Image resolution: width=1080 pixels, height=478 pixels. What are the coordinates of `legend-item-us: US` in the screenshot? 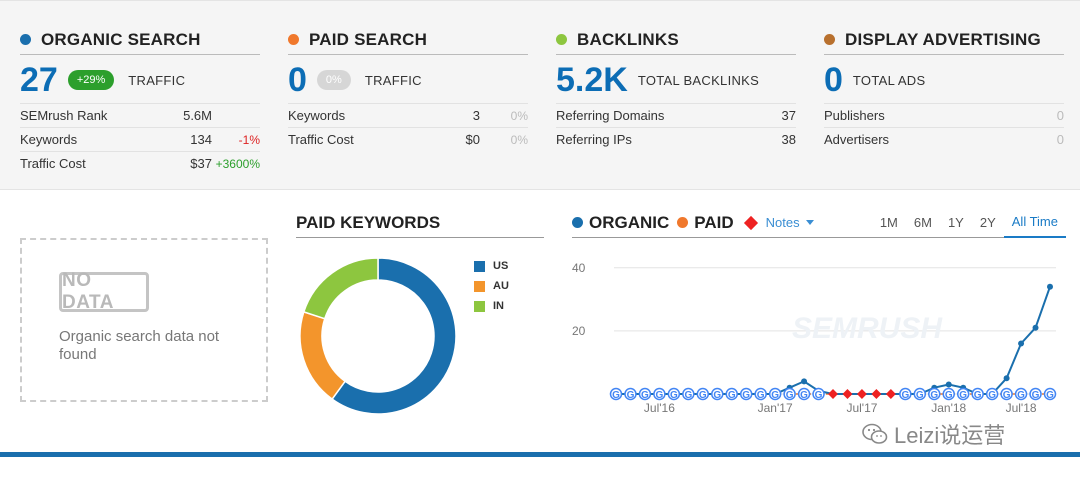 It's located at (491, 266).